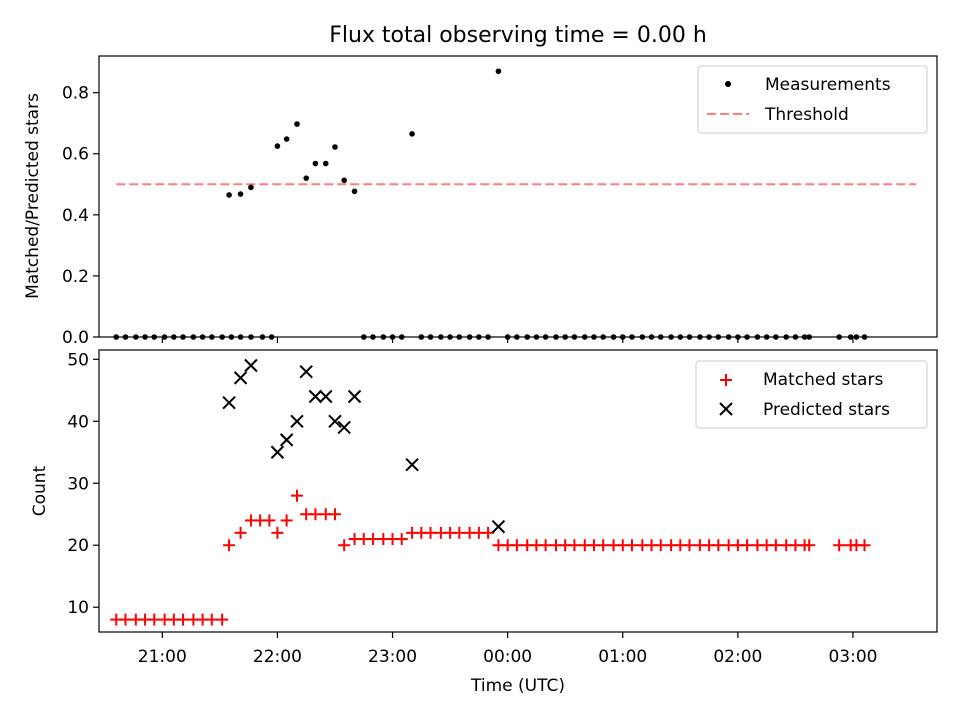 The width and height of the screenshot is (960, 720). What do you see at coordinates (162, 657) in the screenshot?
I see `bottom-x-tick-label: 21:00` at bounding box center [162, 657].